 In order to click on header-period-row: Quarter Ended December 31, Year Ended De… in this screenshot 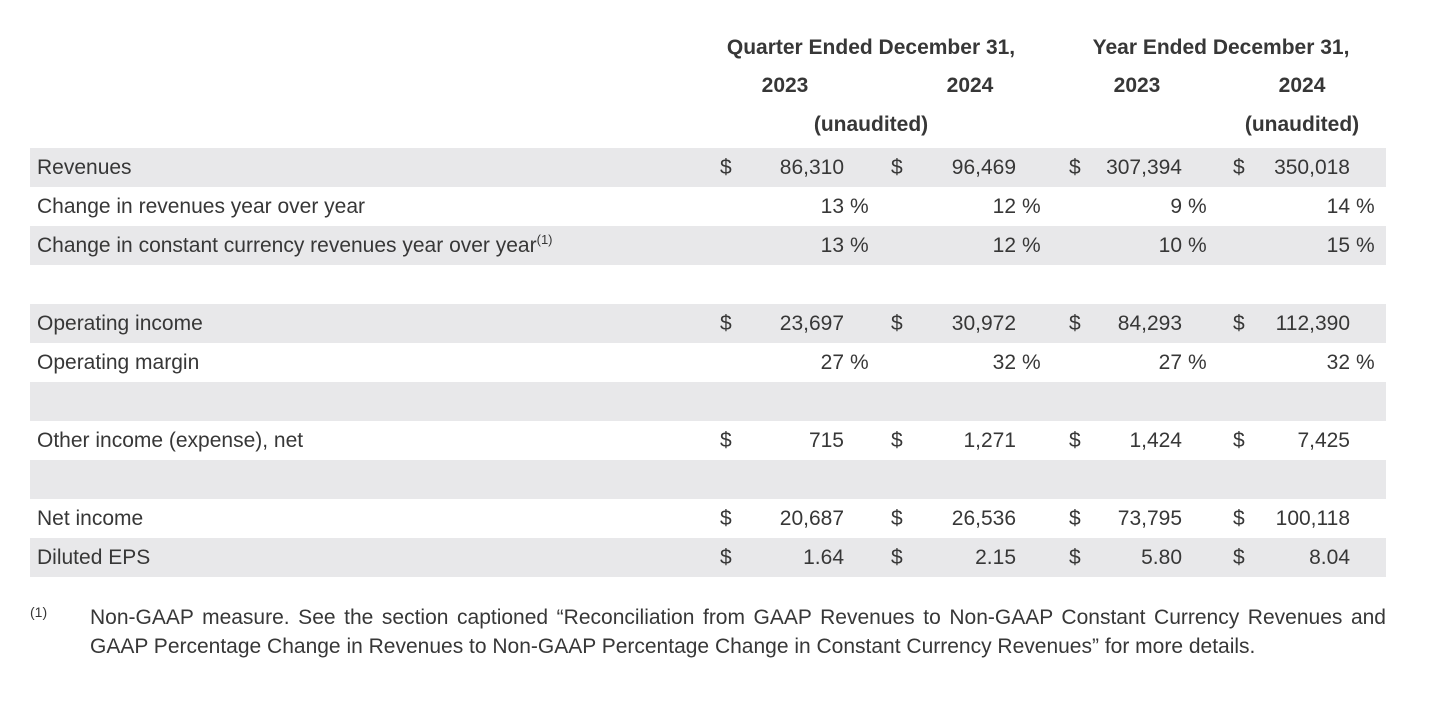, I will do `click(708, 48)`.